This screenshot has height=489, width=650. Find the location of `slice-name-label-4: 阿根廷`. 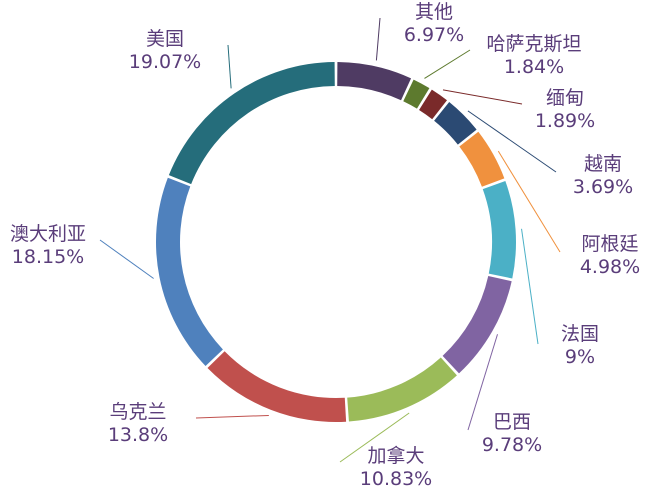

slice-name-label-4: 阿根廷 is located at coordinates (609, 244).